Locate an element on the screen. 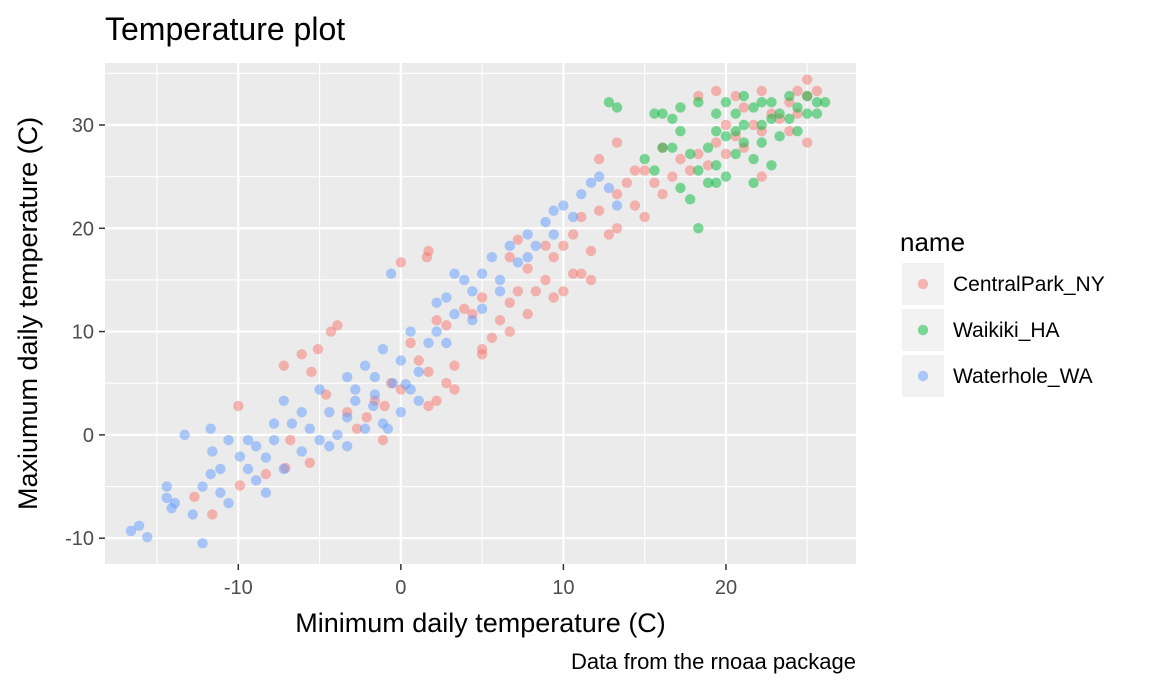 Image resolution: width=1152 pixels, height=691 pixels. x-tick-label: 0 is located at coordinates (400, 588).